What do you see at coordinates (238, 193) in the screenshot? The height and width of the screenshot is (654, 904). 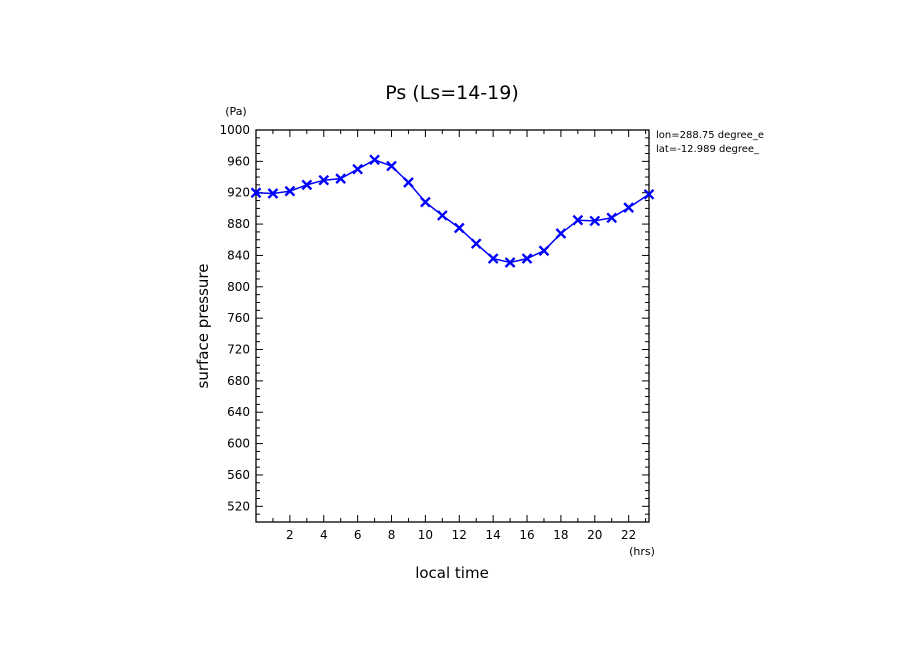 I see `y-tick-label: 920` at bounding box center [238, 193].